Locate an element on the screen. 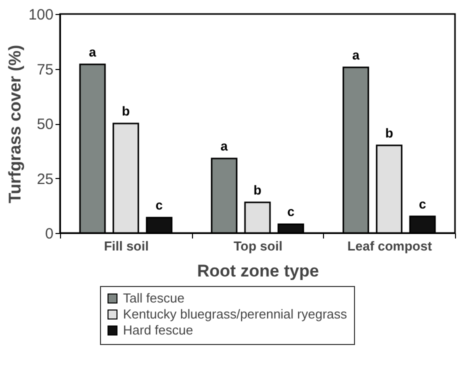  y-axis-title: Turfgrass cover (%) is located at coordinates (14, 124).